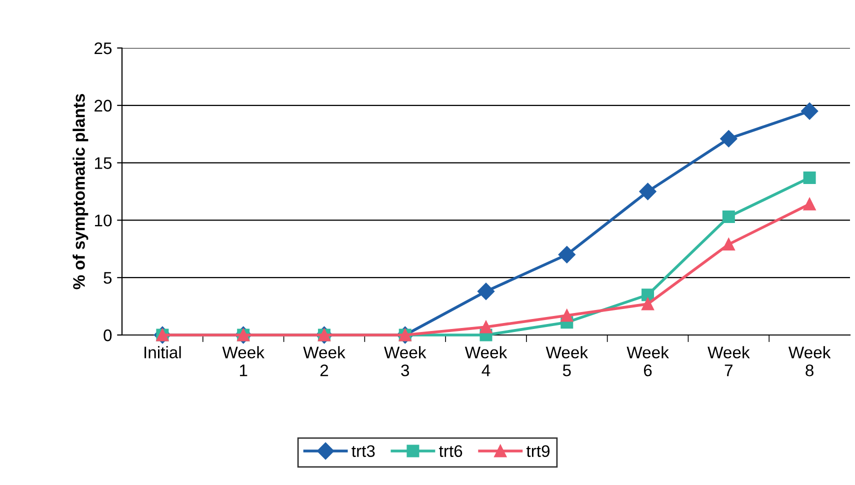 This screenshot has height=485, width=855. What do you see at coordinates (80, 192) in the screenshot?
I see `y-axis-title: % of symptomatic plants` at bounding box center [80, 192].